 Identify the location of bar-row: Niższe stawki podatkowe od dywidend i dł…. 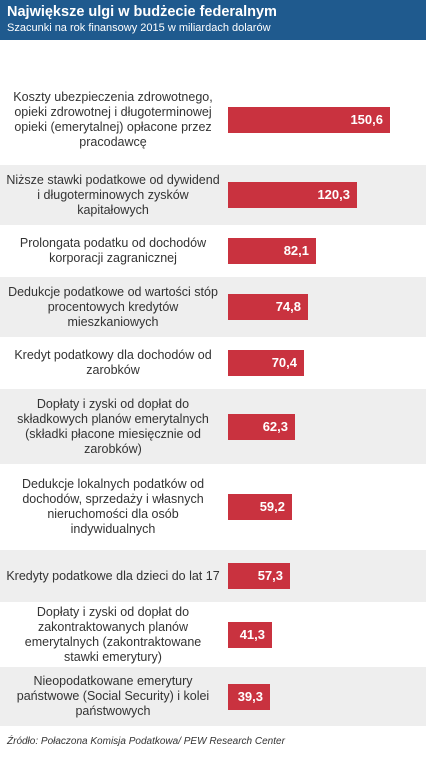
(213, 195).